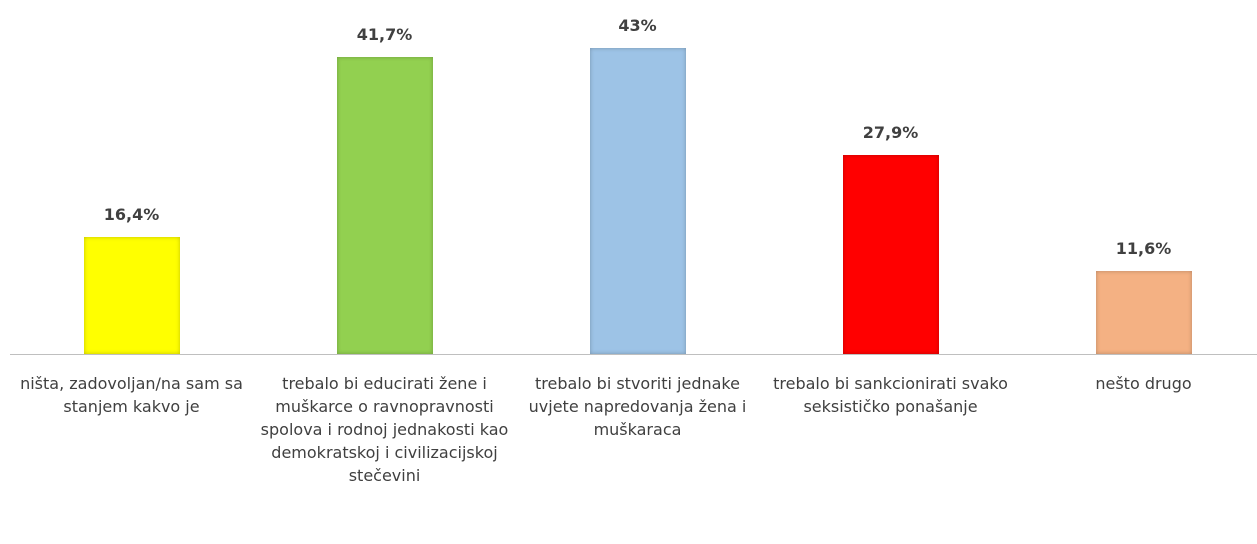 This screenshot has height=544, width=1257. Describe the element at coordinates (131, 215) in the screenshot. I see `value-label: 16,4%` at that location.